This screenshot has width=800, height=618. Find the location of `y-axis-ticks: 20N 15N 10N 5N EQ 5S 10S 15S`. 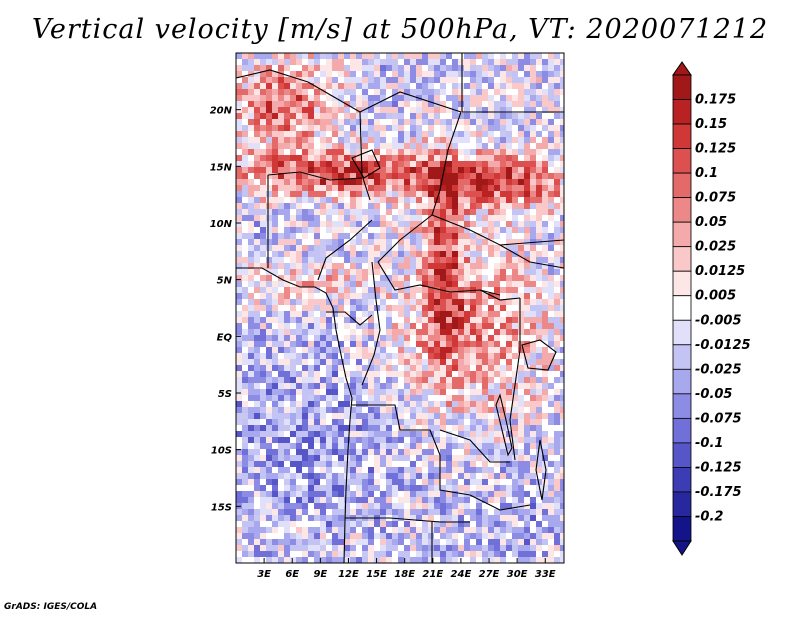

y-axis-ticks: 20N 15N 10N 5N EQ 5S 10S 15S is located at coordinates (225, 309).